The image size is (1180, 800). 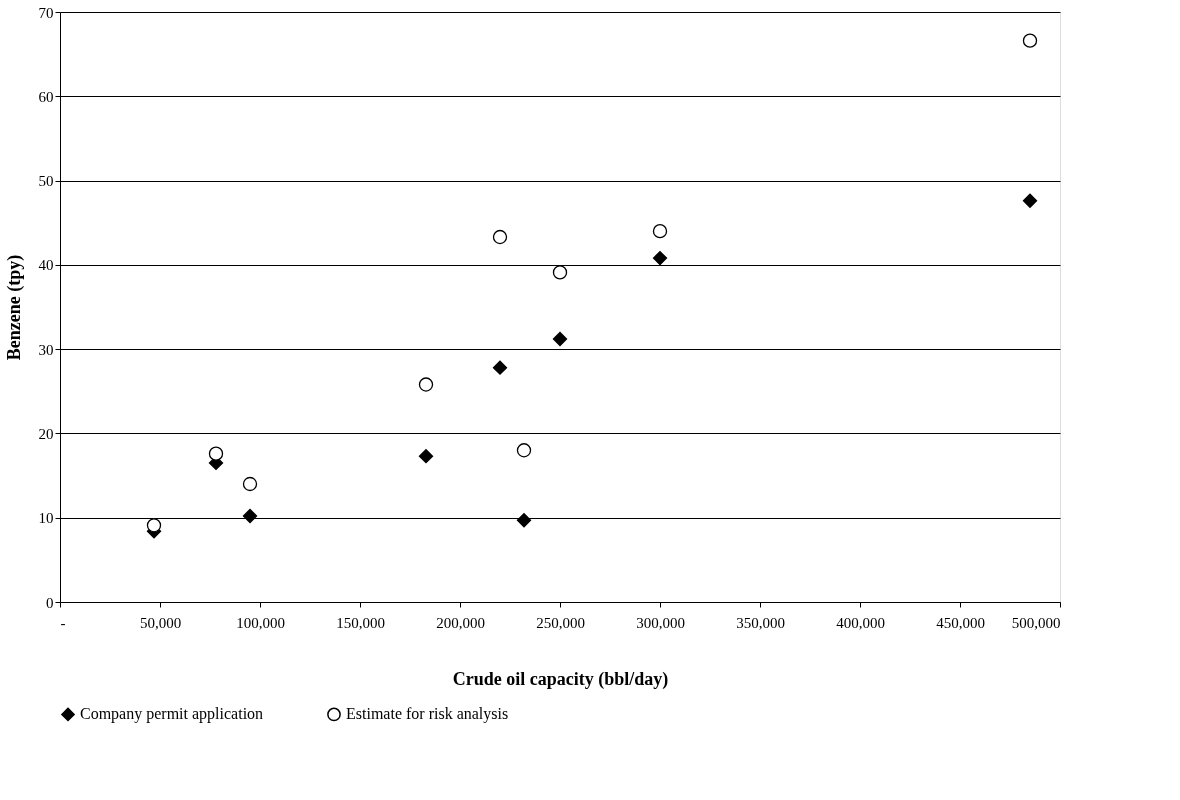 What do you see at coordinates (660, 622) in the screenshot?
I see `x-tick-label: 300,000` at bounding box center [660, 622].